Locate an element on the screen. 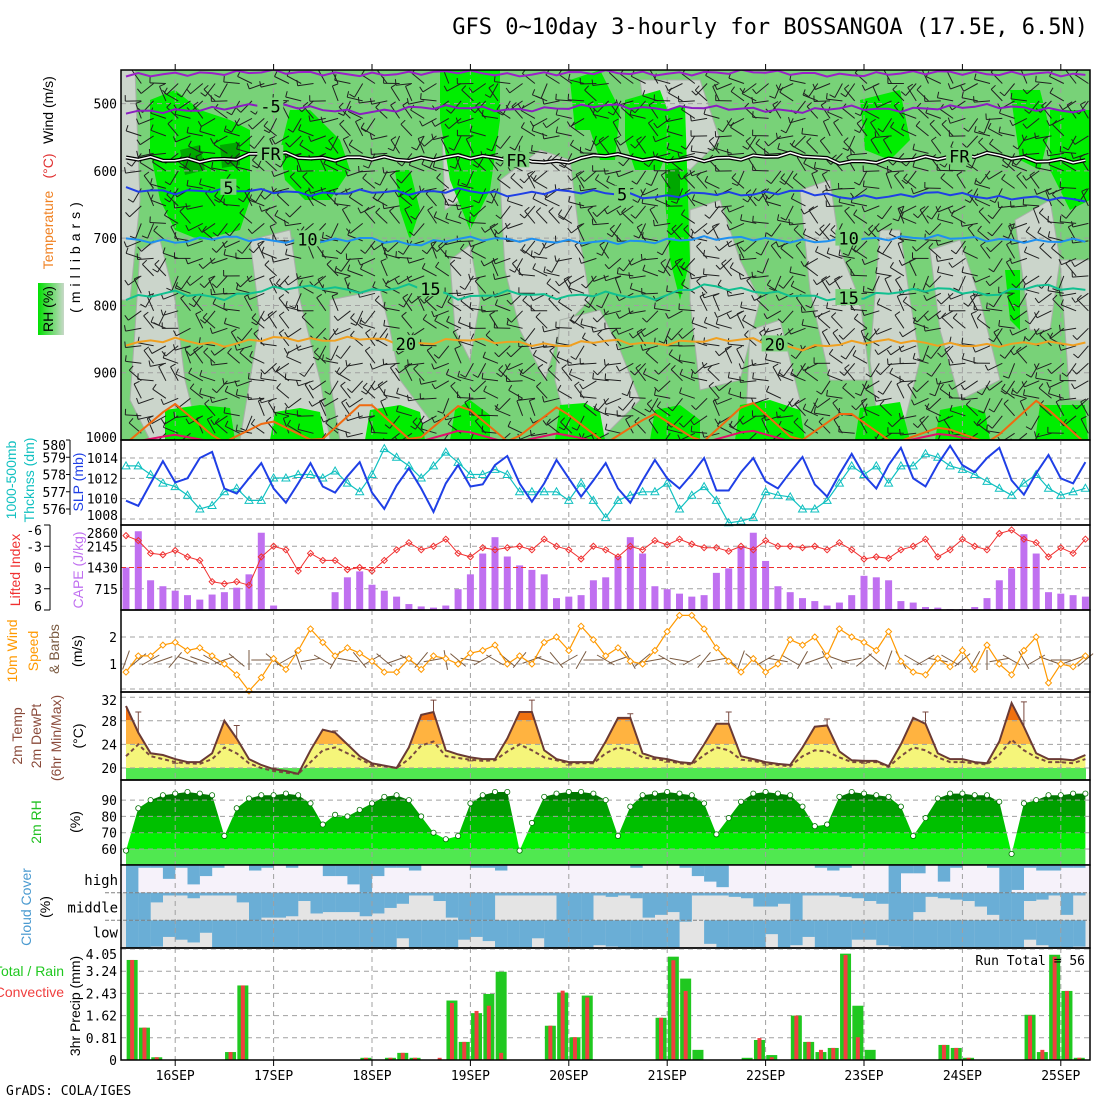 The width and height of the screenshot is (1100, 1100). cloud-cell is located at coordinates (993, 866).